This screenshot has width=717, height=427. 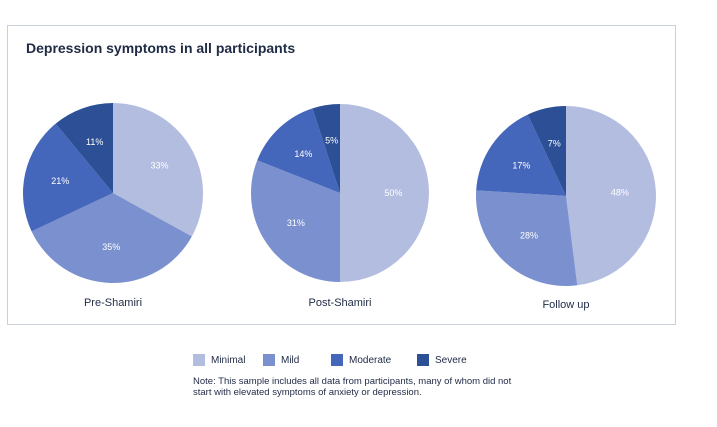 I want to click on legend: Minimal Mild Moderate Severe, so click(x=353, y=362).